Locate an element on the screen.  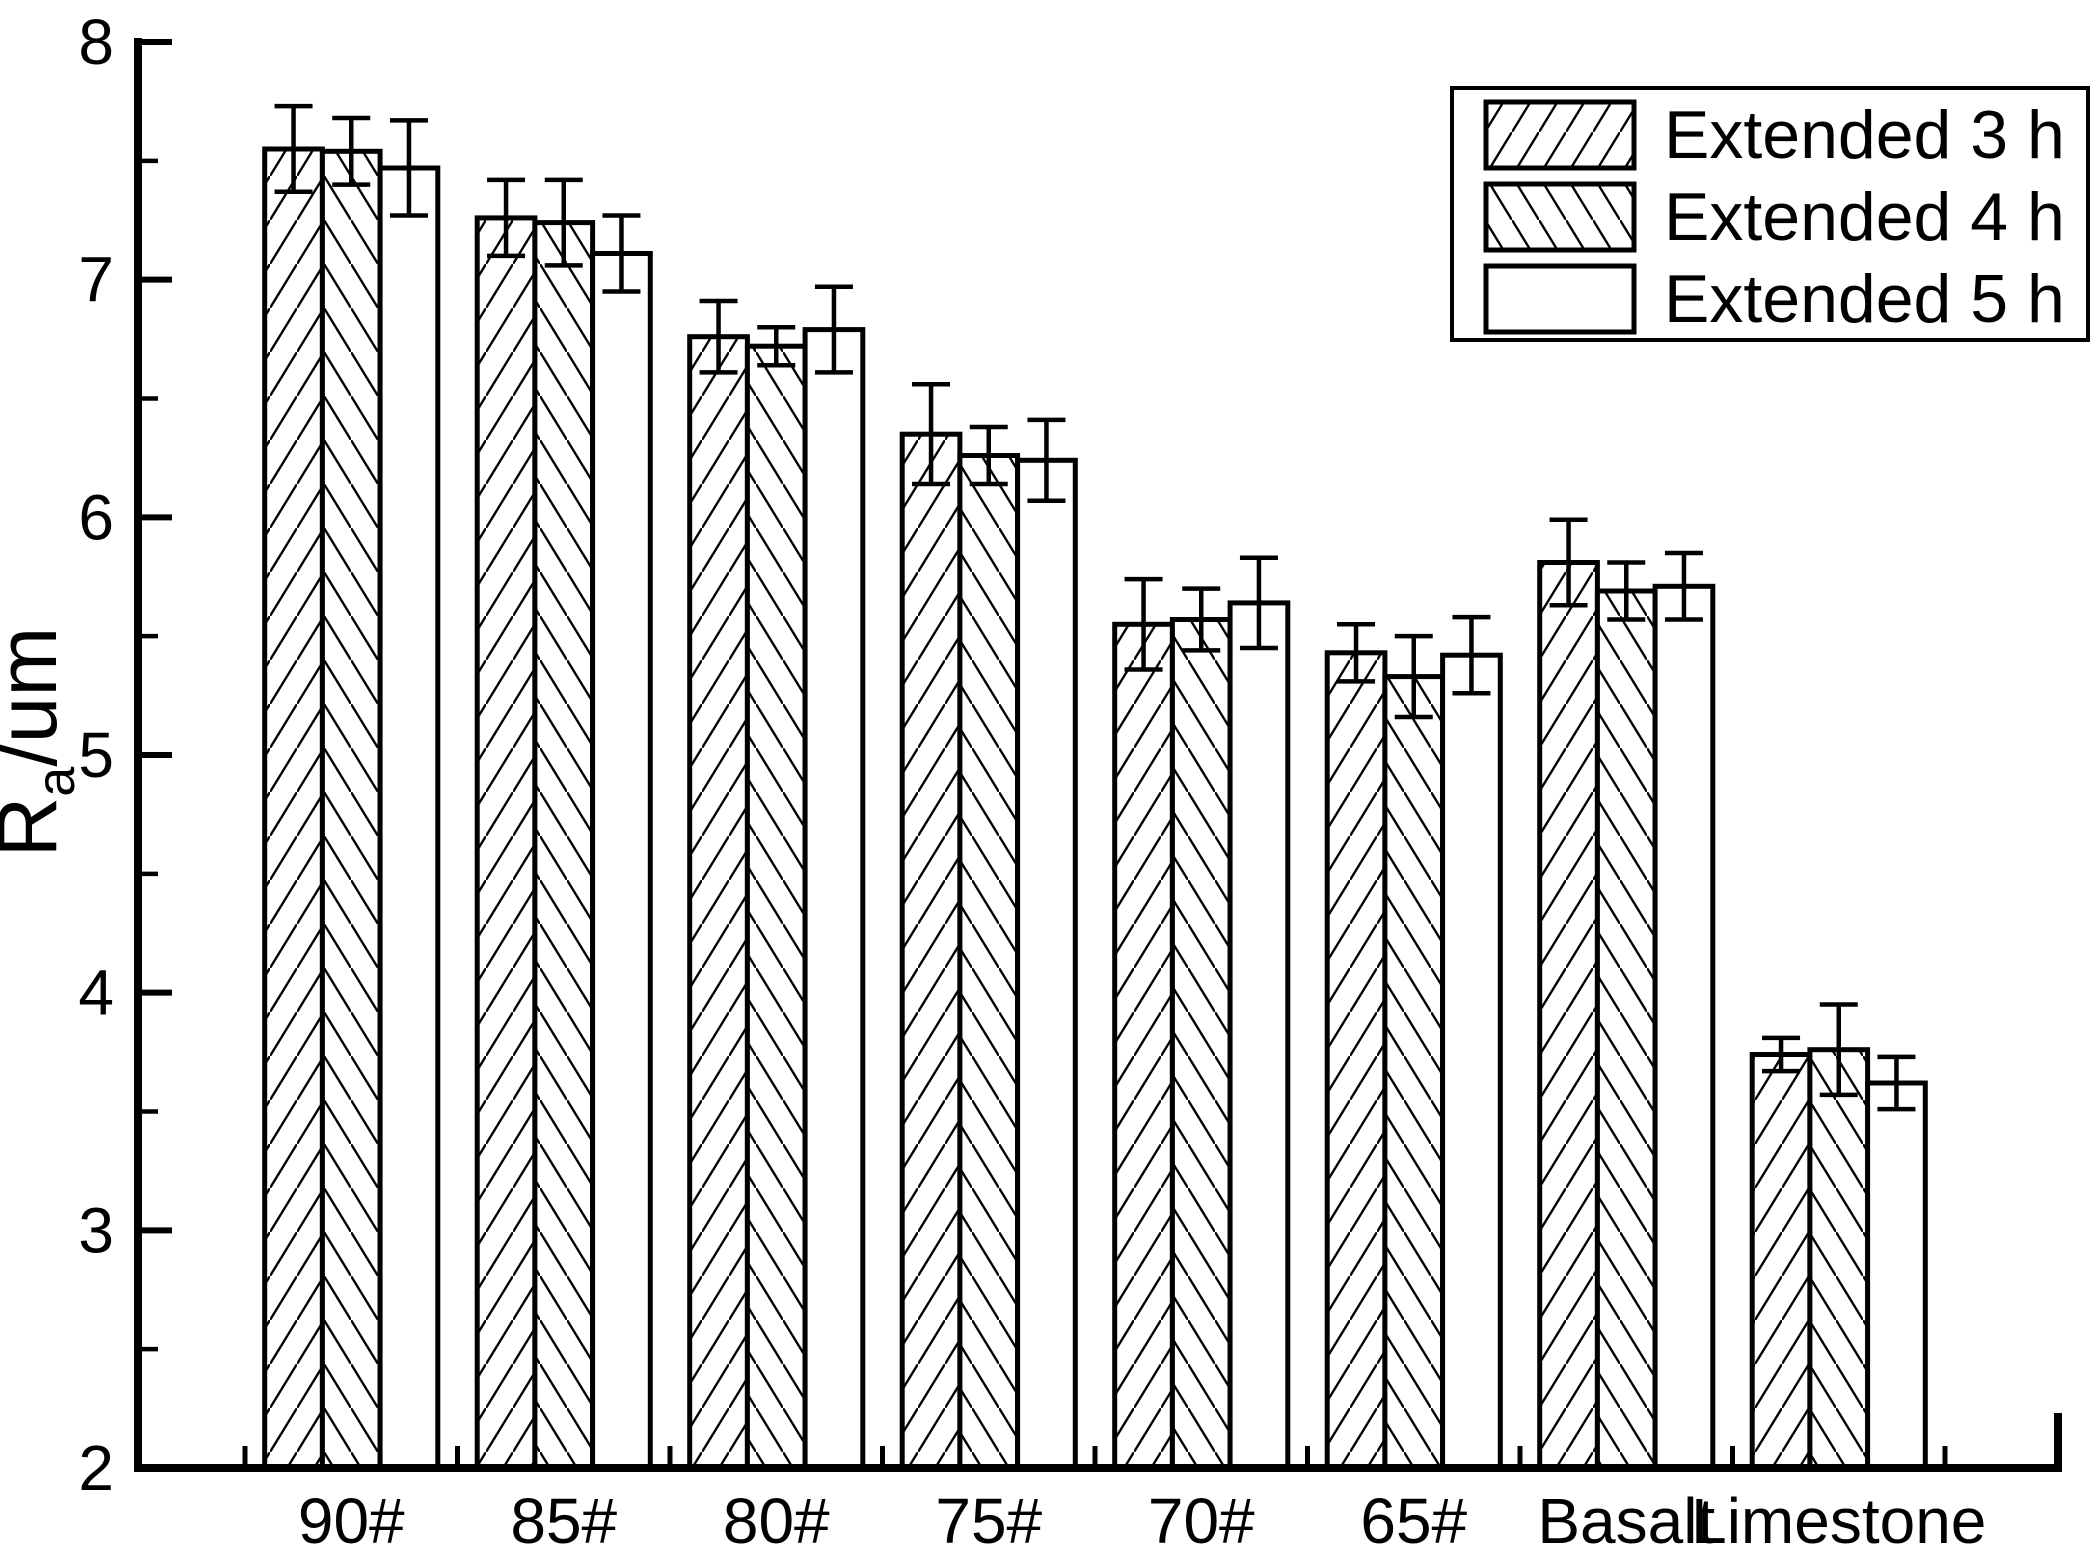
legend-label: Extended 5 h is located at coordinates (1864, 299).